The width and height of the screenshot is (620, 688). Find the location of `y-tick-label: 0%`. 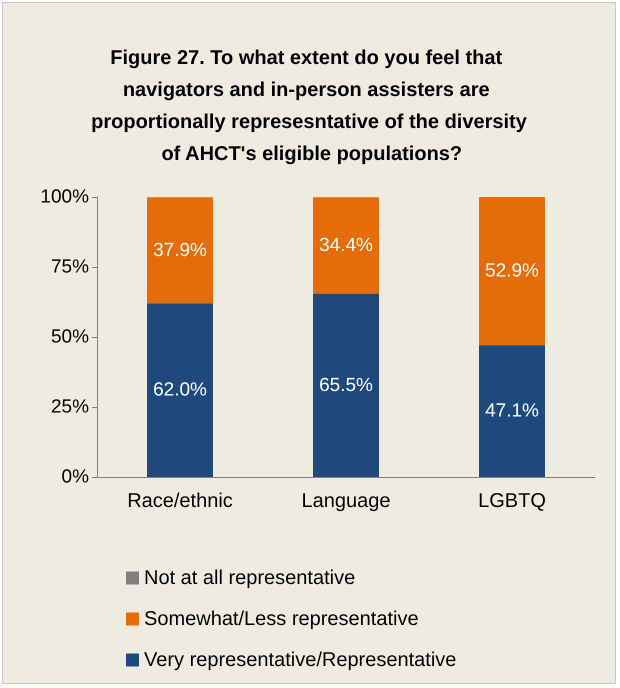

y-tick-label: 0% is located at coordinates (76, 477).